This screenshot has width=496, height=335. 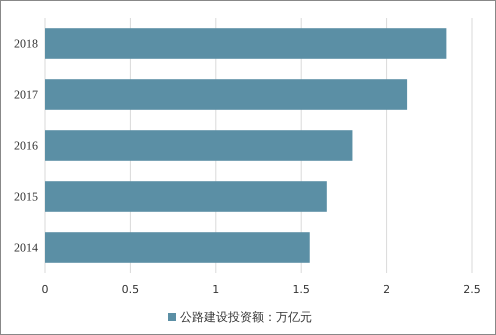 What do you see at coordinates (216, 289) in the screenshot?
I see `x-tick-label: 1` at bounding box center [216, 289].